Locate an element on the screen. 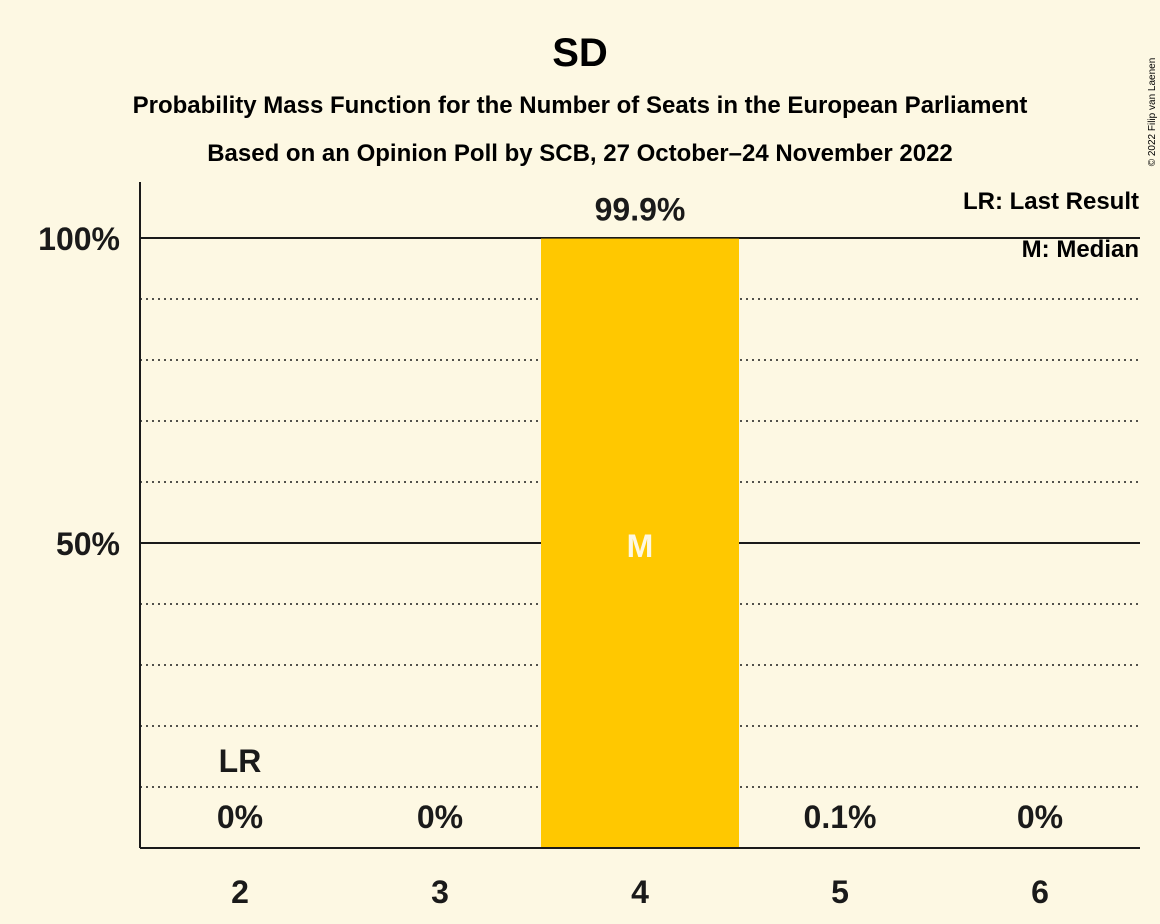 This screenshot has width=1160, height=924. x-tick-label-4: 4 is located at coordinates (640, 892).